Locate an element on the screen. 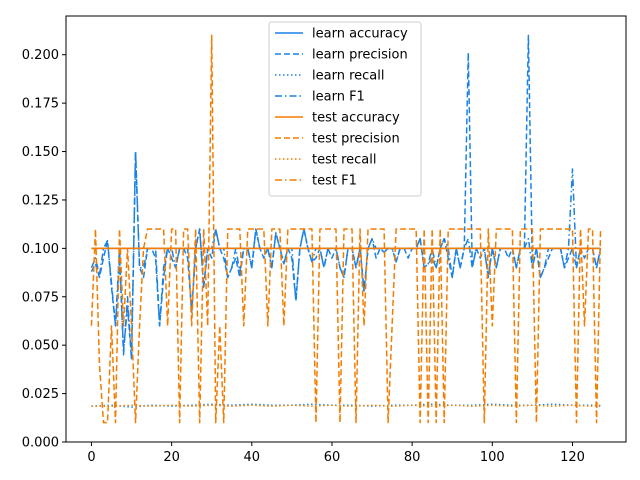  x-tick-label: 20 is located at coordinates (171, 457).